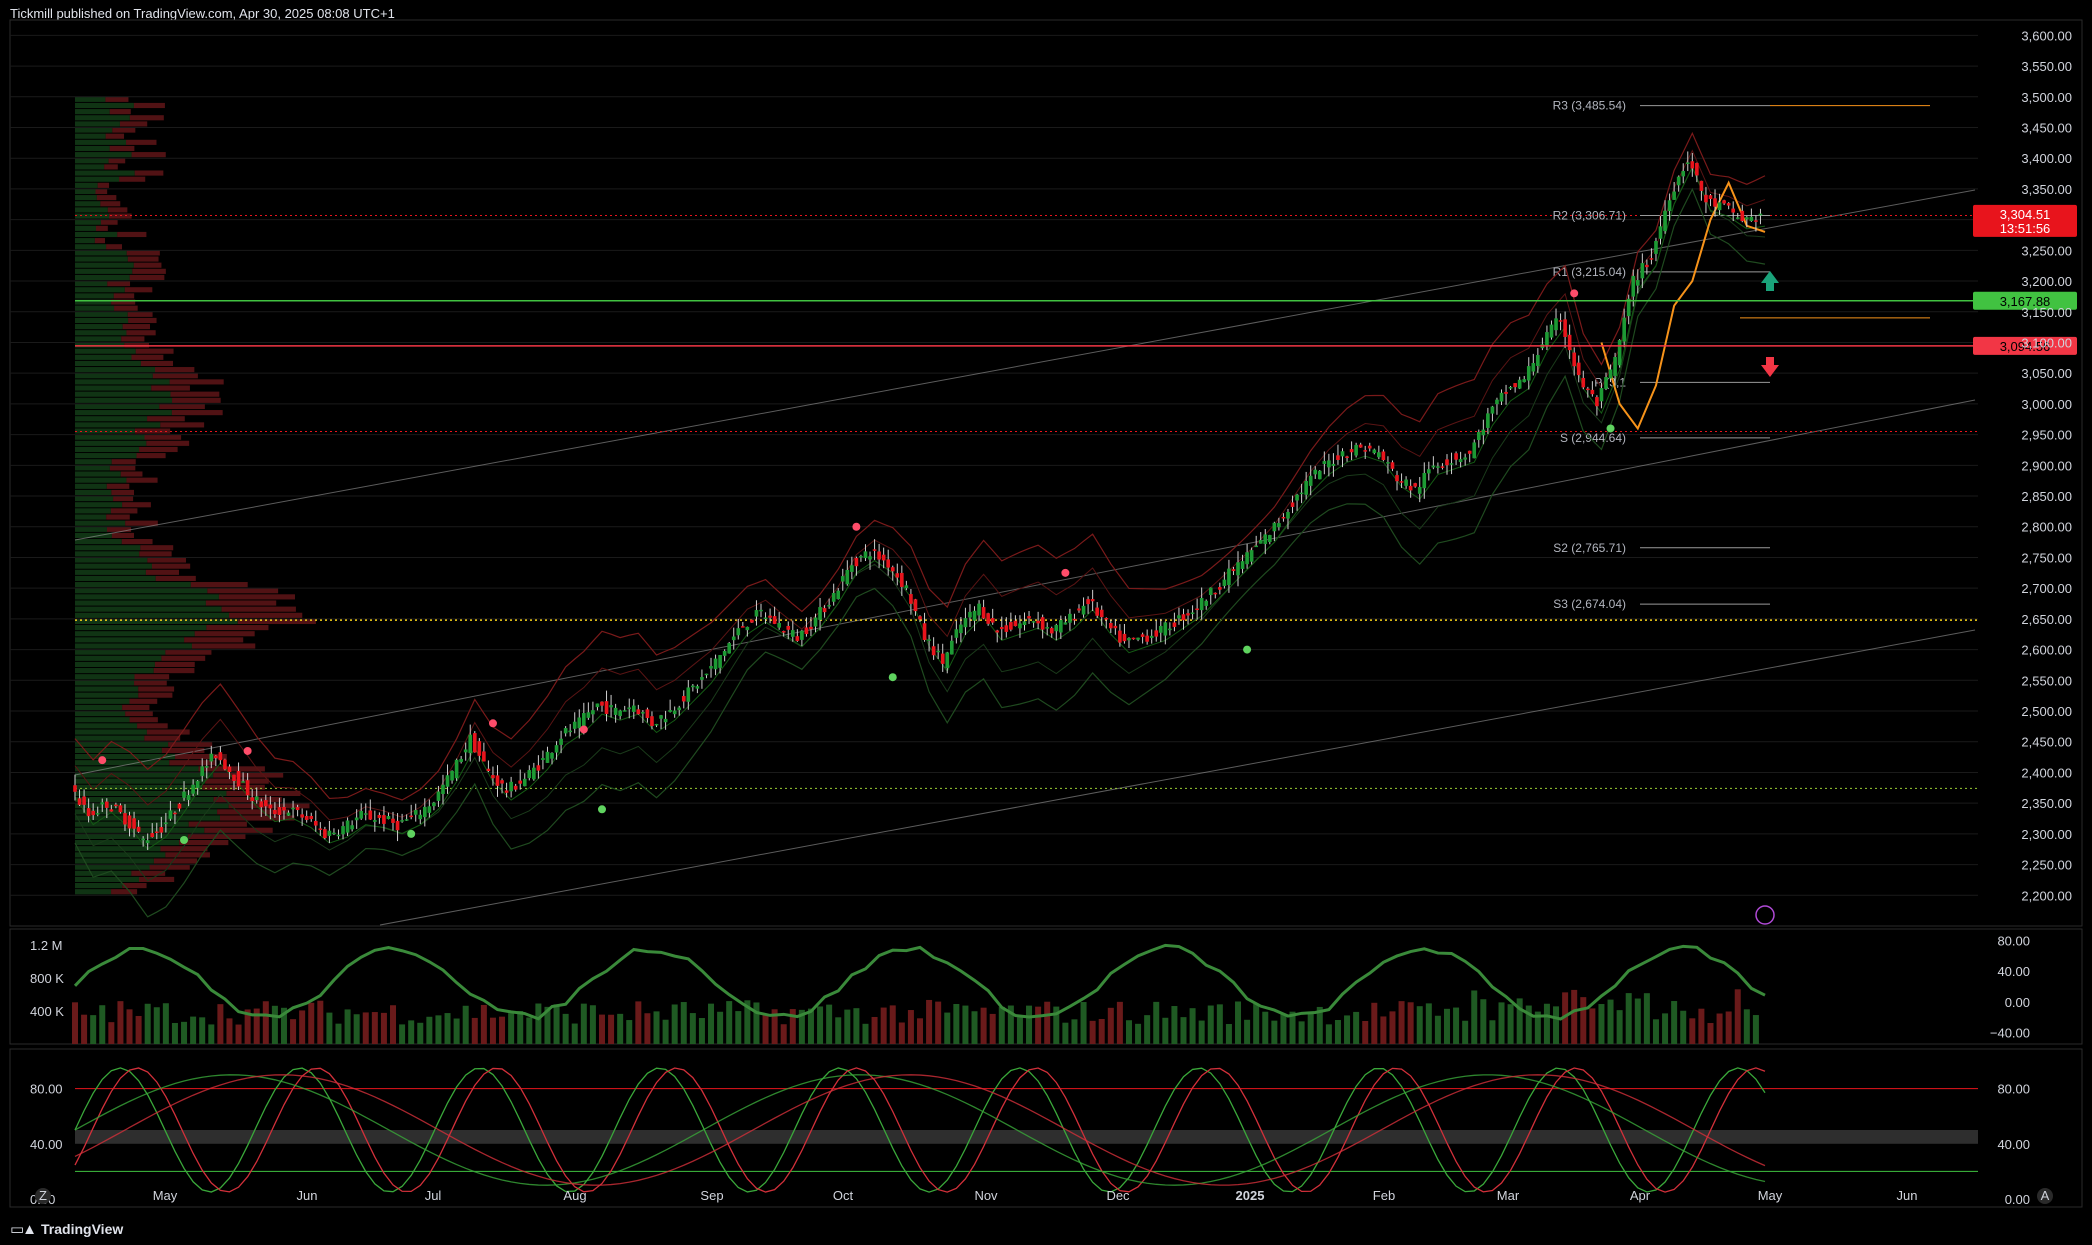  I want to click on time-tick: Apr, so click(1640, 1195).